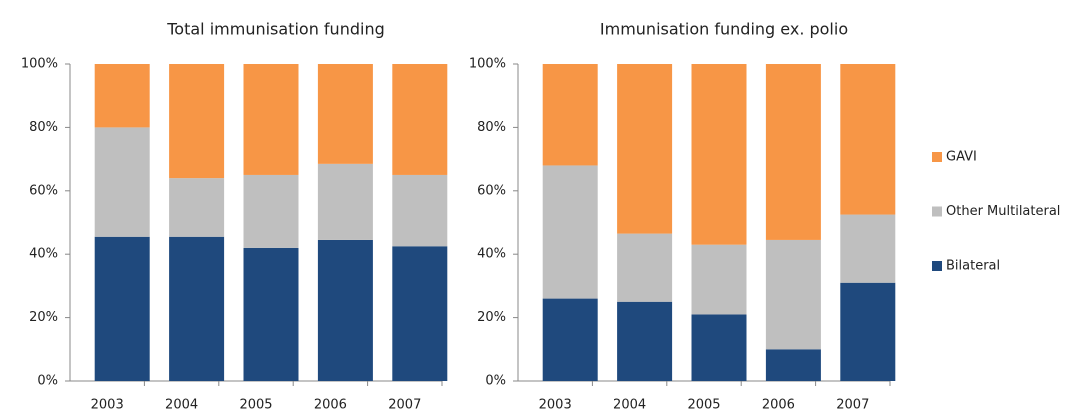 The width and height of the screenshot is (1090, 416). Describe the element at coordinates (961, 157) in the screenshot. I see `legend-label: GAVI` at that location.